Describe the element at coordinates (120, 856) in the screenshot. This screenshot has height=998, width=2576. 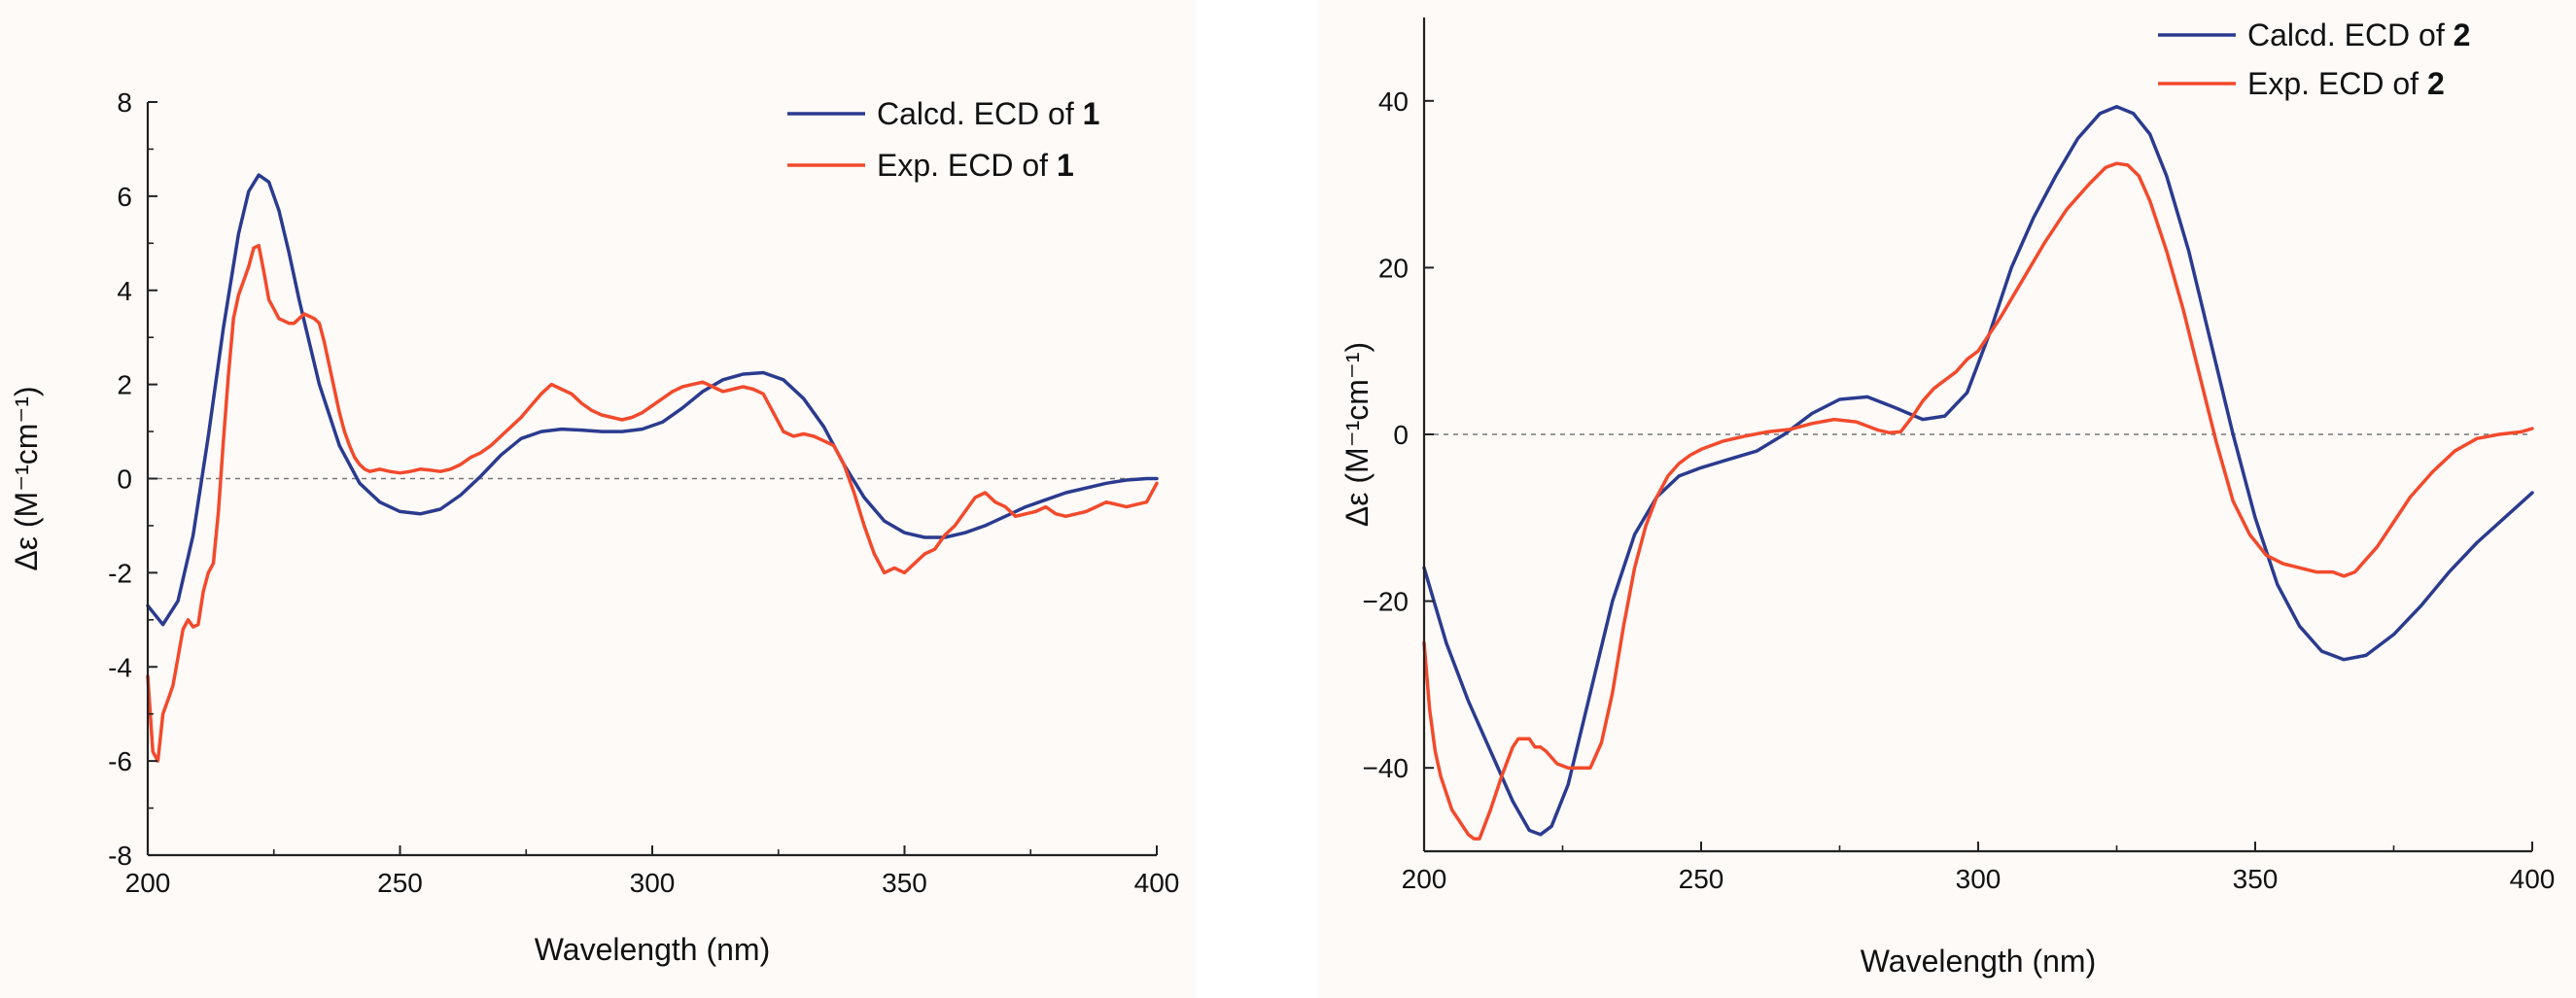
I see `y-tick-label: -8` at that location.